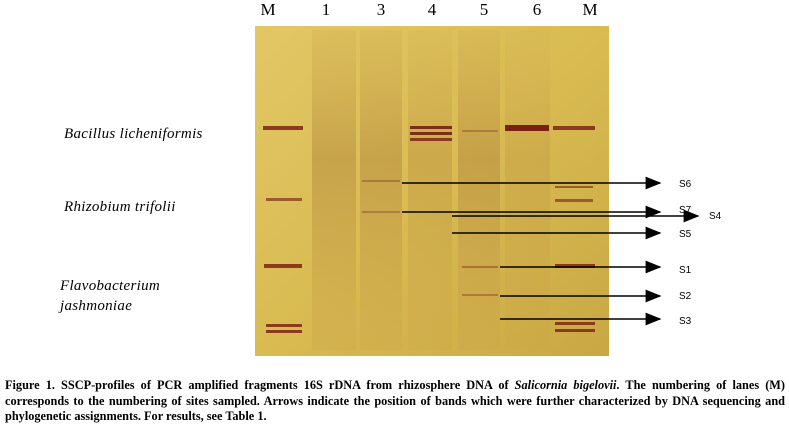 This screenshot has width=789, height=432. What do you see at coordinates (685, 321) in the screenshot?
I see `arrow-label-s3: S3` at bounding box center [685, 321].